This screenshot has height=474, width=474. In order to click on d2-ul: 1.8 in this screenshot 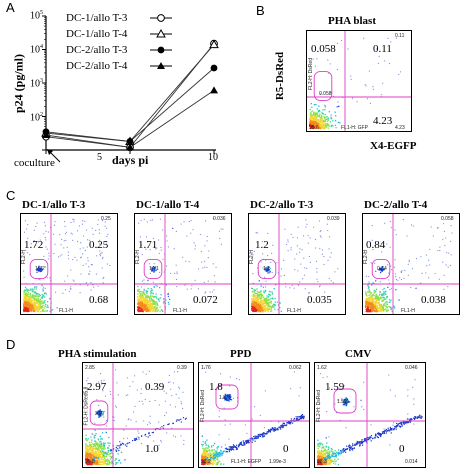, I will do `click(216, 387)`.